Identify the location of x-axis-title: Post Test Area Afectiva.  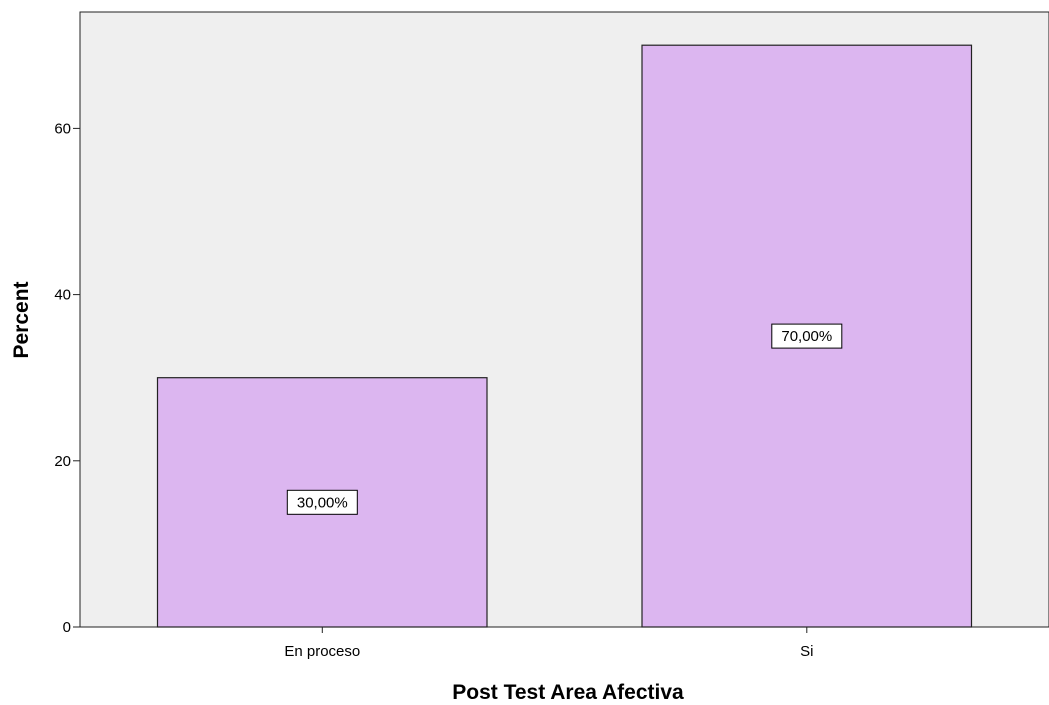
(568, 692).